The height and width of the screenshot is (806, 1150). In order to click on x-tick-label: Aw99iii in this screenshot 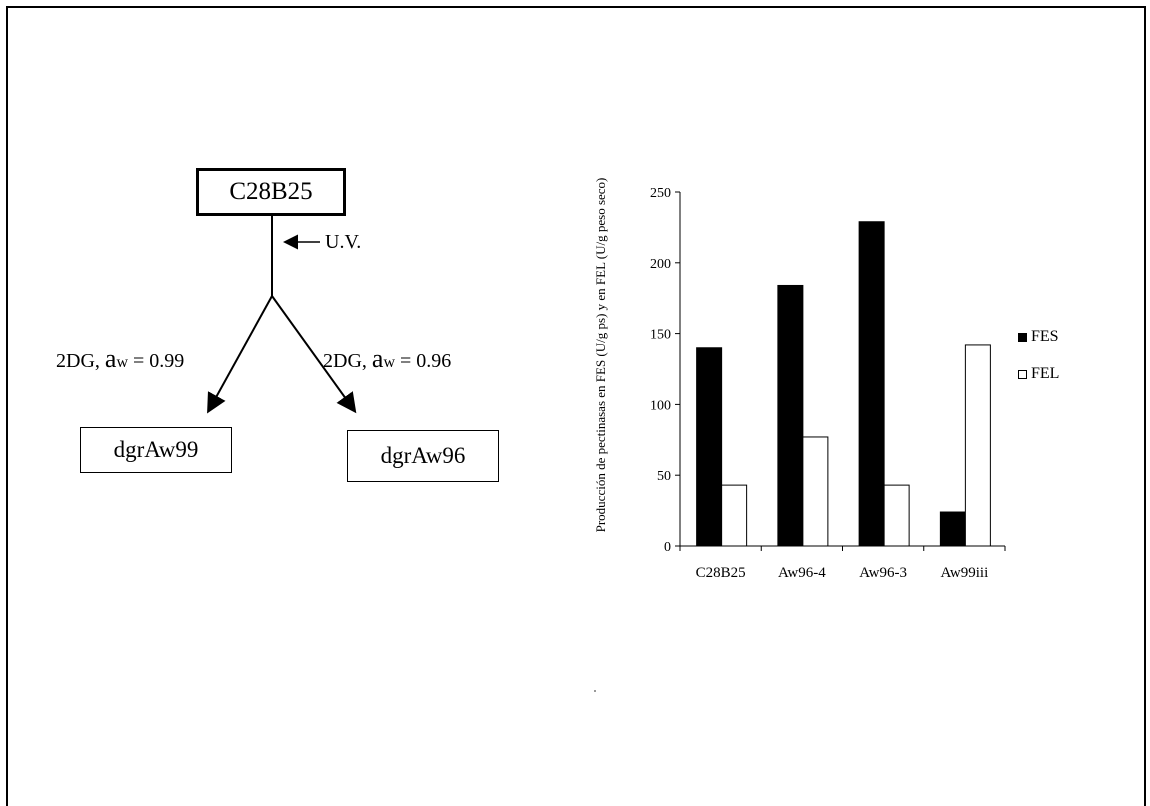, I will do `click(964, 573)`.